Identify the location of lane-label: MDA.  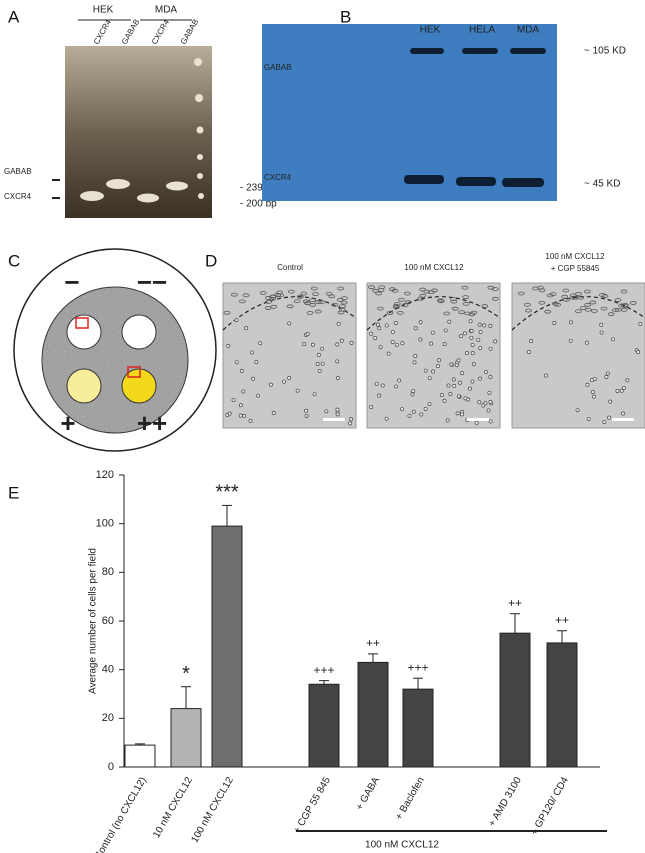
(528, 30).